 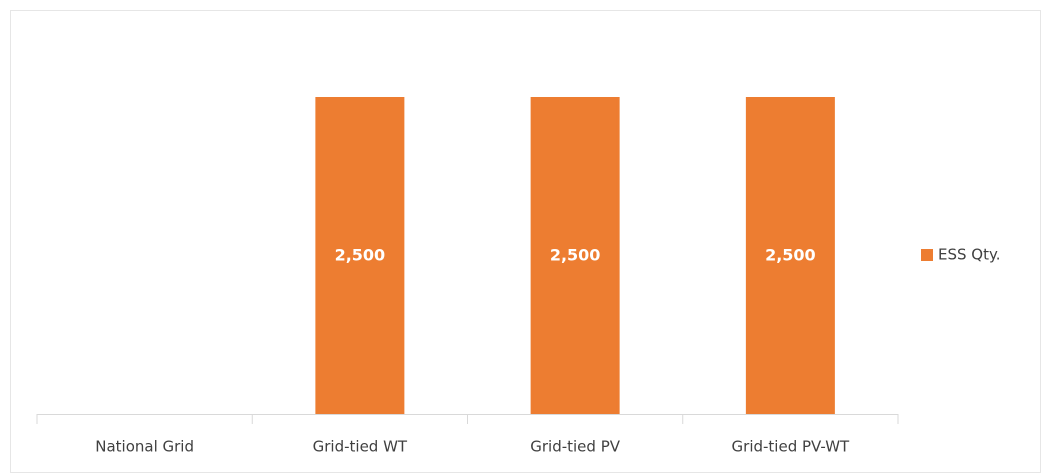 I want to click on x-tick-label: Grid-tied PV, so click(x=575, y=447).